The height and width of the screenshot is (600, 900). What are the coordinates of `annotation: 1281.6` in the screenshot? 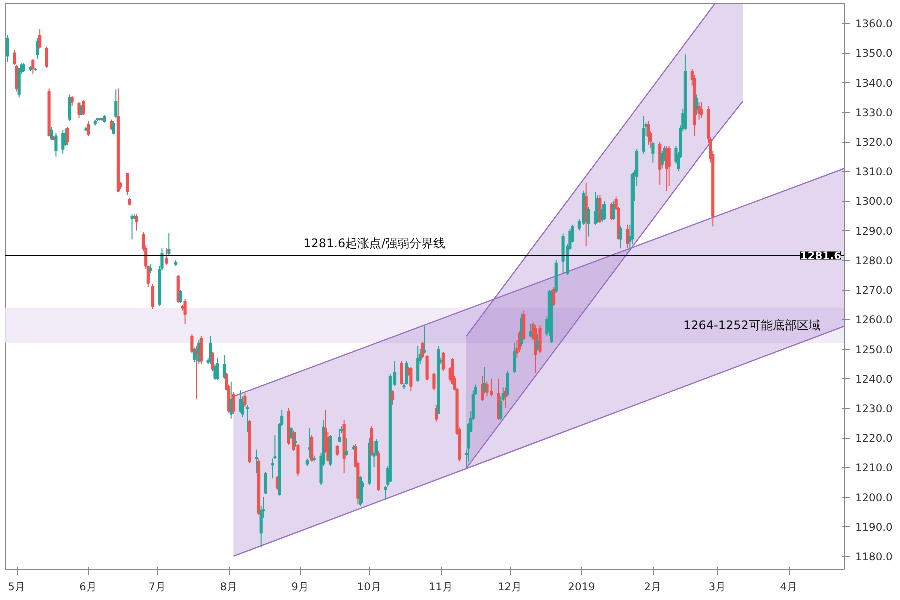 It's located at (821, 256).